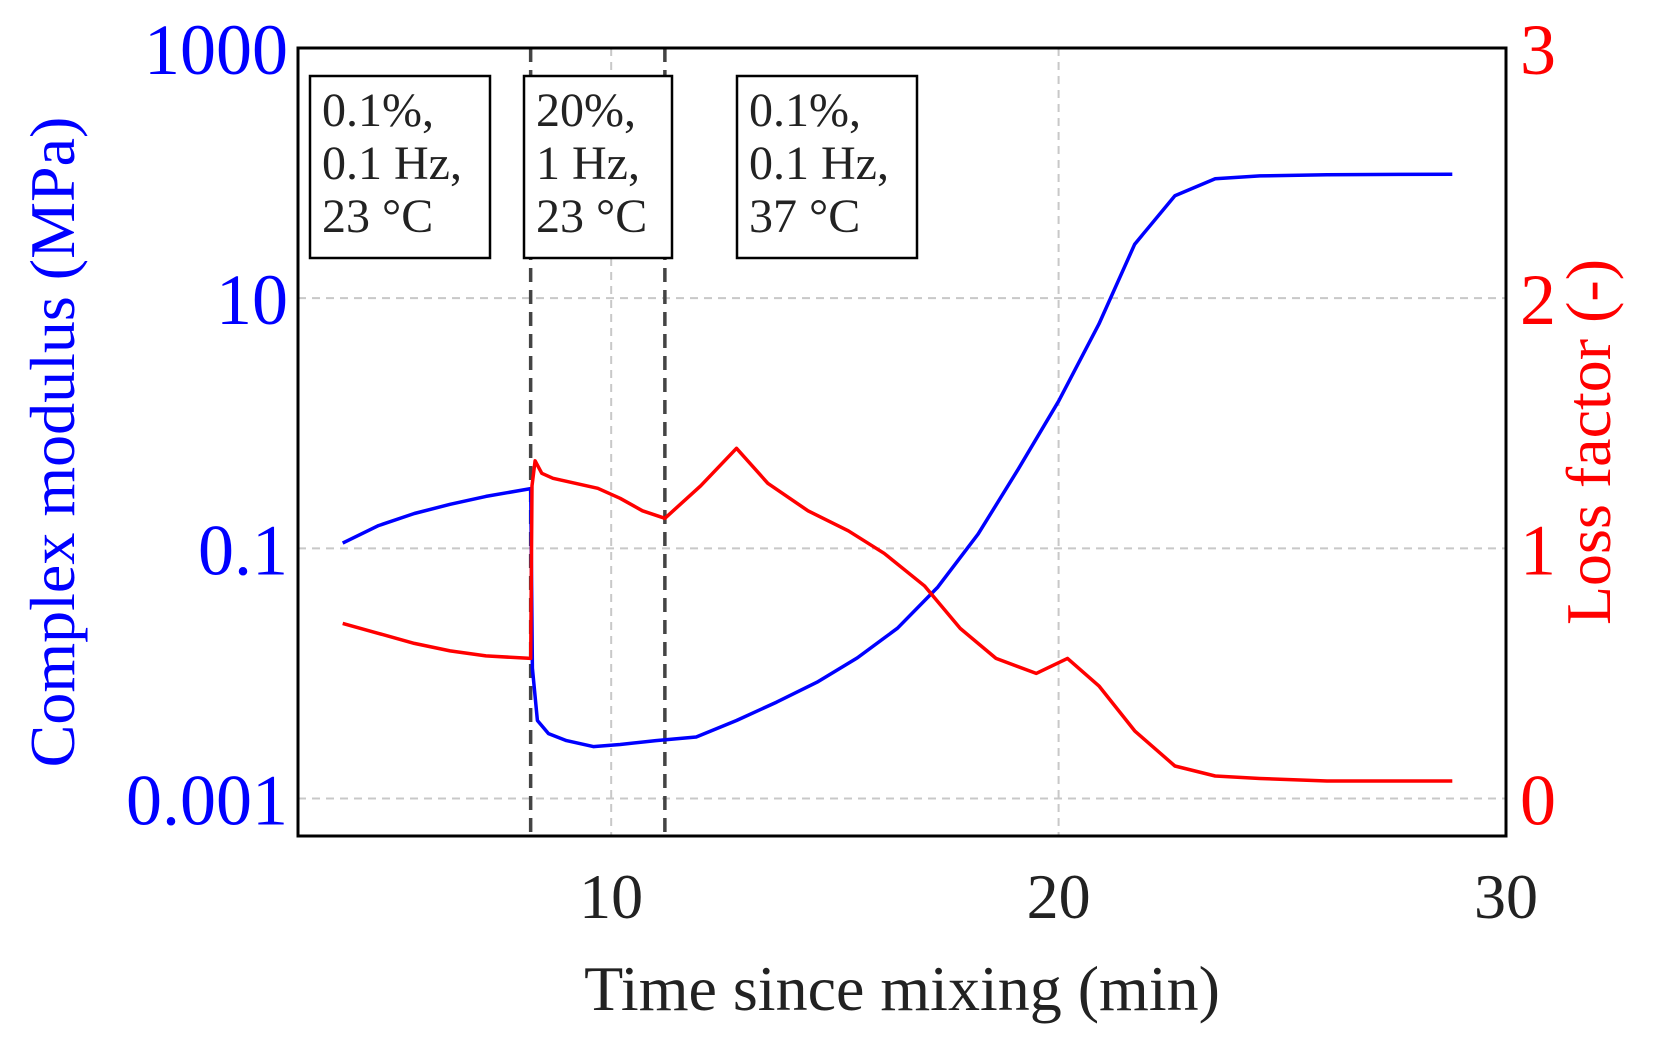 The width and height of the screenshot is (1661, 1041). What do you see at coordinates (1588, 442) in the screenshot?
I see `right-axis-title: Loss factor (-)` at bounding box center [1588, 442].